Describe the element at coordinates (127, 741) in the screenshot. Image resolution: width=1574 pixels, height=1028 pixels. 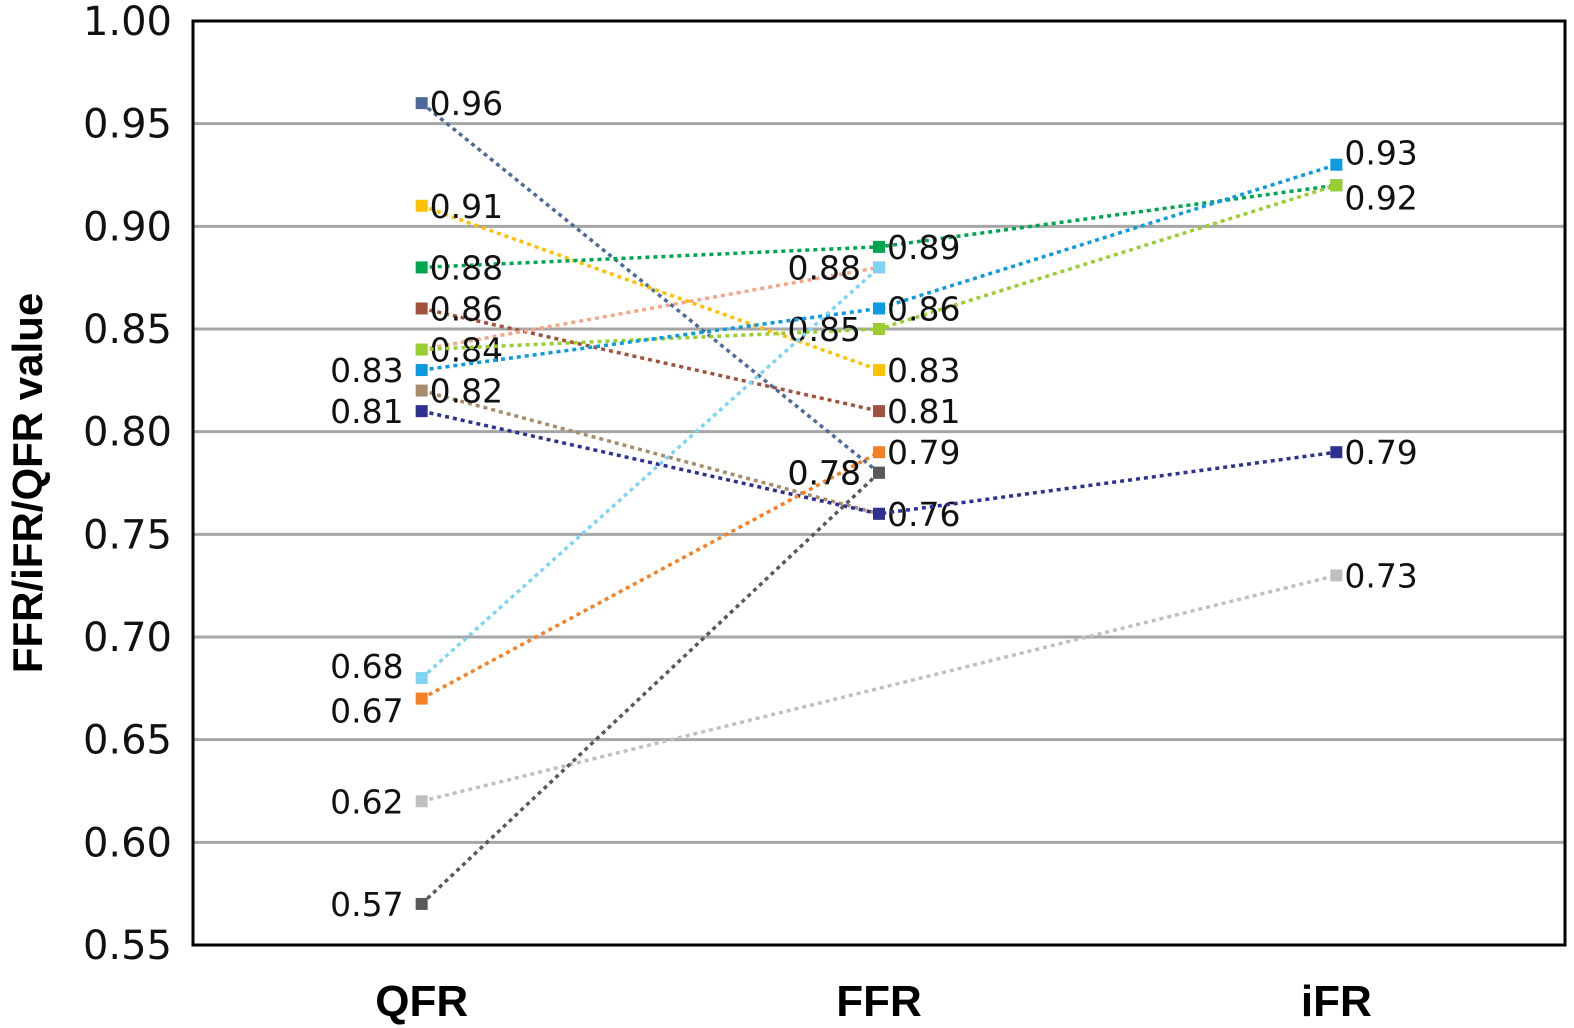
I see `y-tick-label: 0.65` at that location.